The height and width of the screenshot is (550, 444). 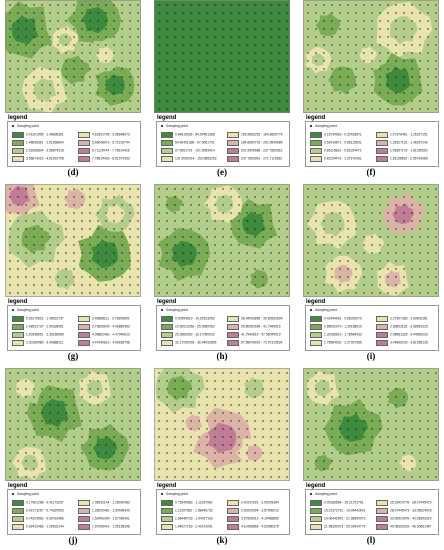 I want to click on value-zone, so click(x=194, y=423).